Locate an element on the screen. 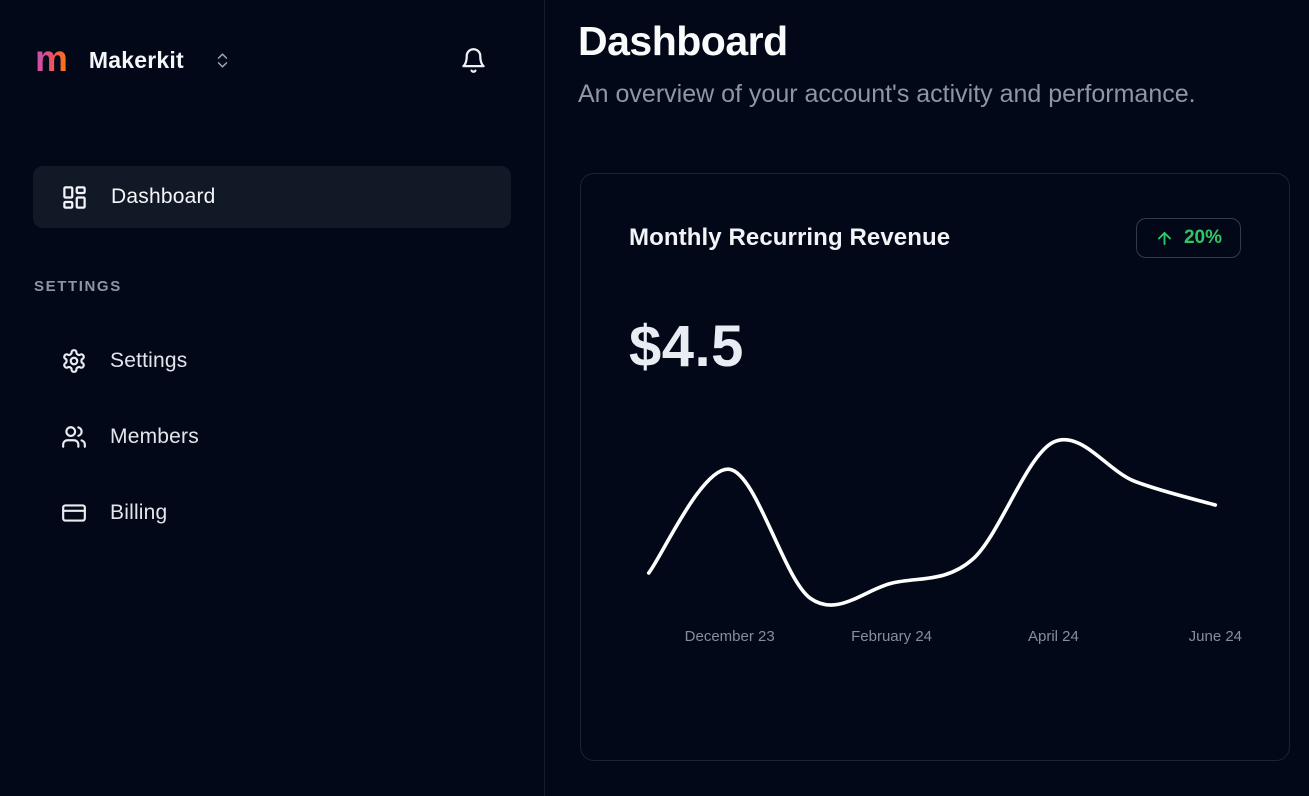  sidebar-item-label: Settings is located at coordinates (149, 360).